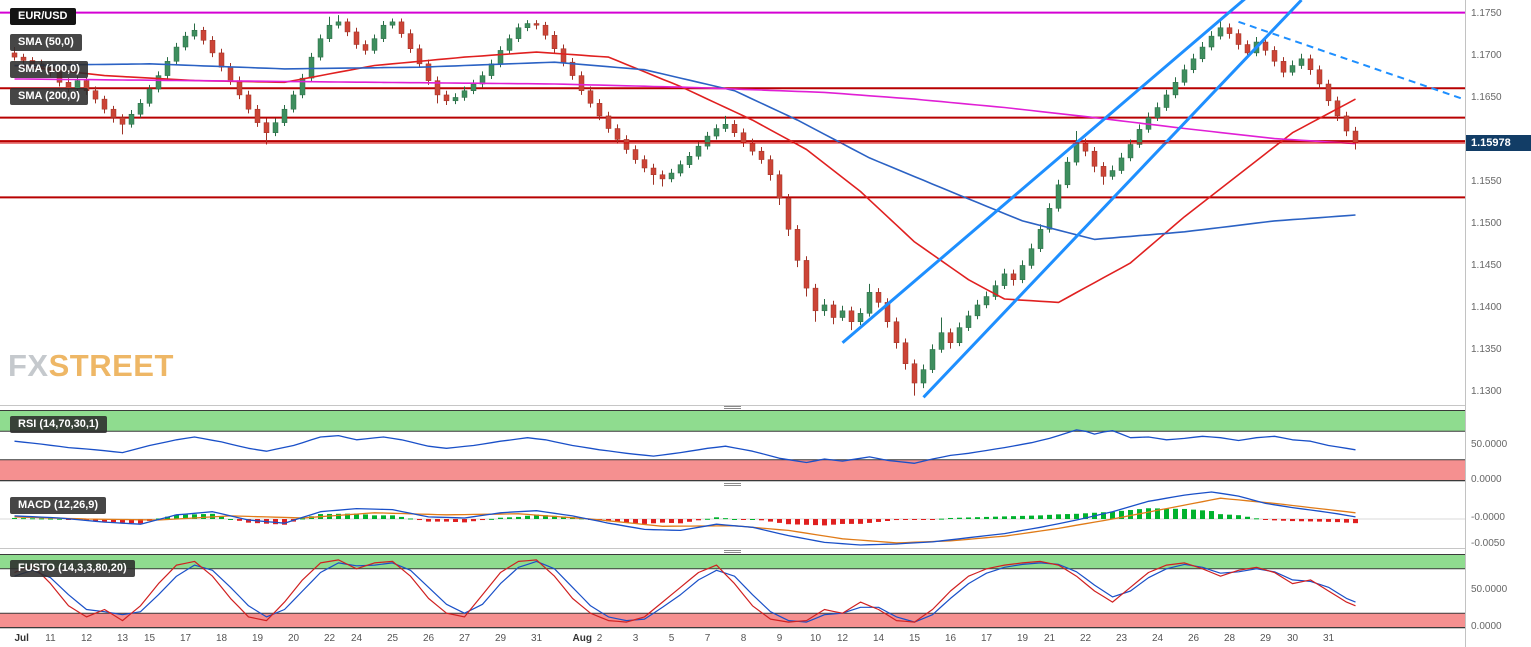 The height and width of the screenshot is (647, 1531). I want to click on time-axis-label: 16, so click(950, 638).